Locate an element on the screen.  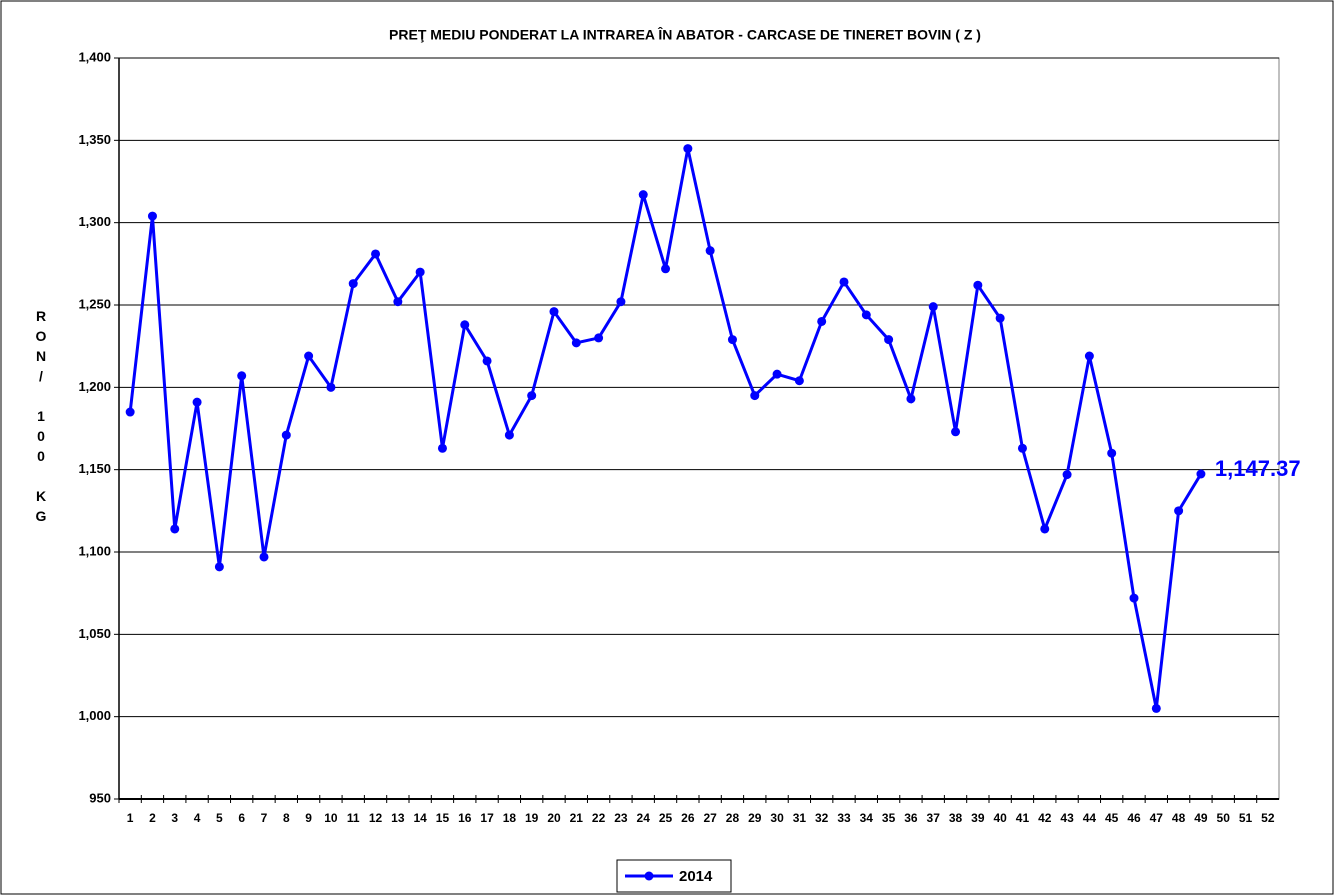
y-tick-label: 950 is located at coordinates (100, 797).